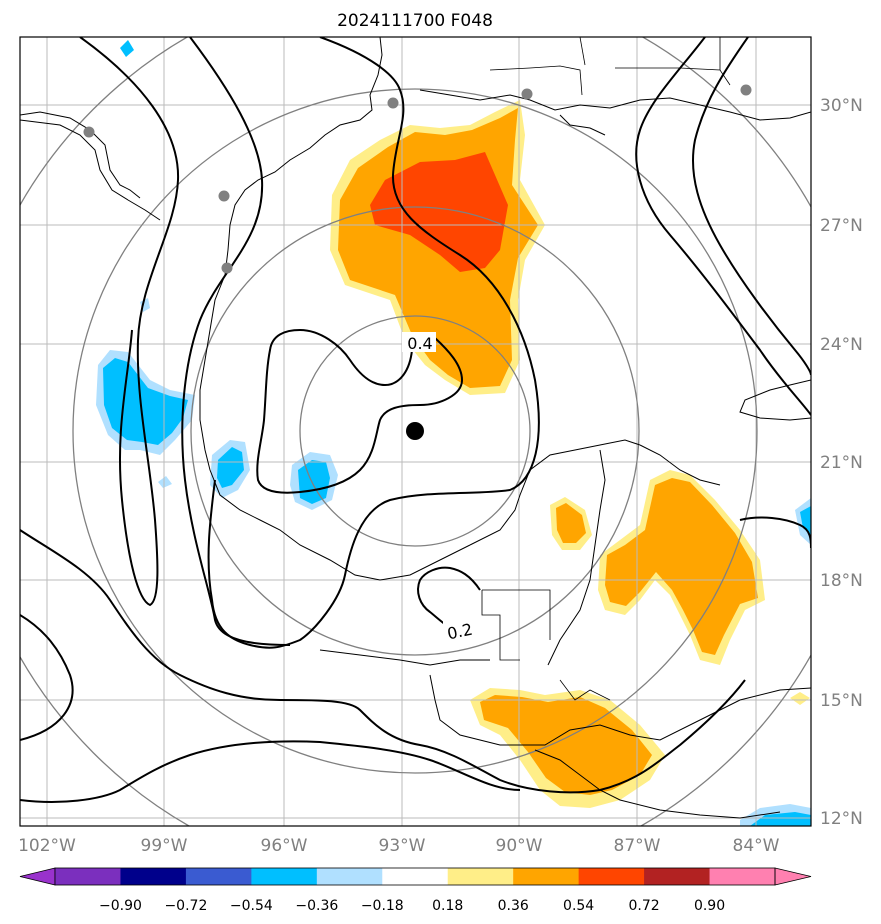 Image resolution: width=881 pixels, height=924 pixels. What do you see at coordinates (415, 21) in the screenshot?
I see `map-title: 2024111700 F048` at bounding box center [415, 21].